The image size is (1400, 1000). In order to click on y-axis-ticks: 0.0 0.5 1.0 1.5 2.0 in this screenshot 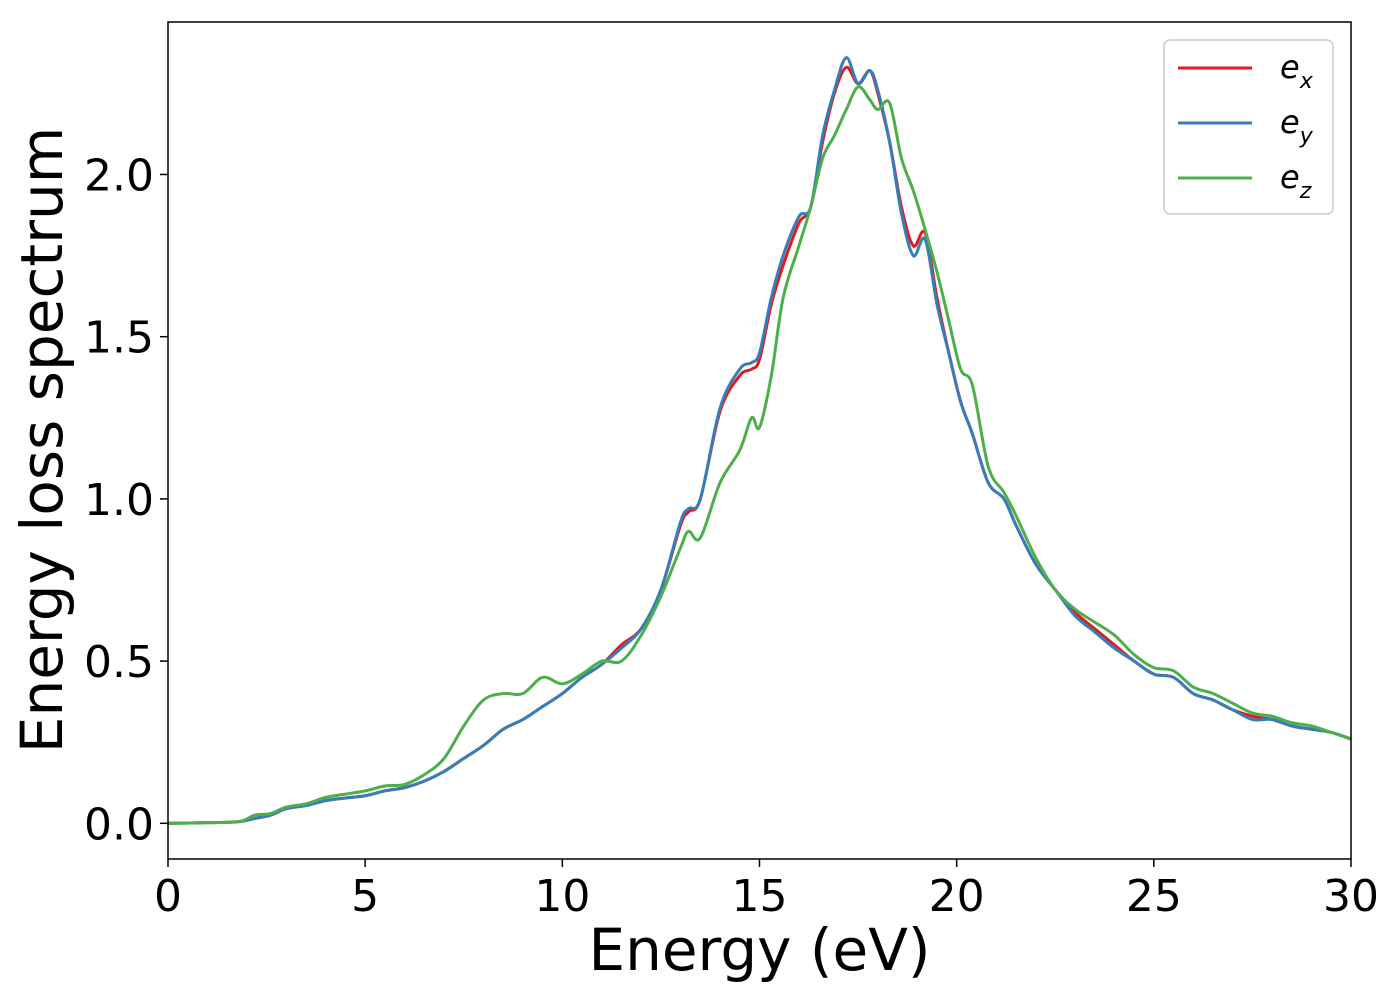, I will do `click(126, 500)`.